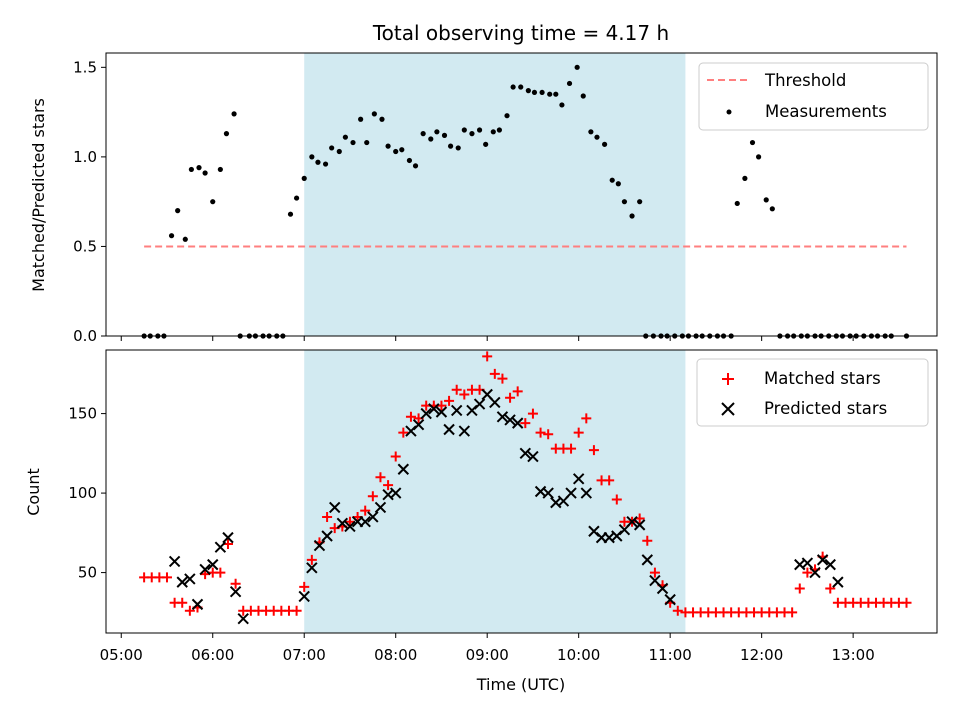  Describe the element at coordinates (87, 573) in the screenshot. I see `y-tick-label: 50` at that location.